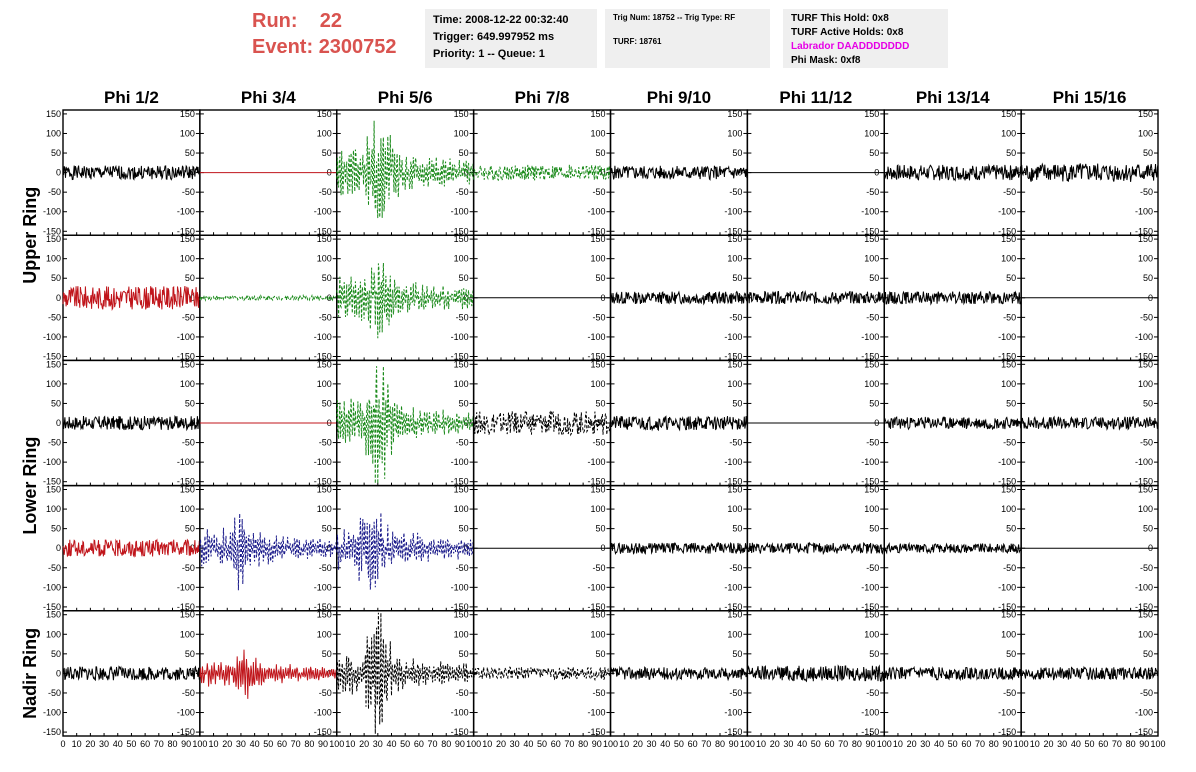 Image resolution: width=1196 pixels, height=772 pixels. I want to click on x-tick-label: 80, so click(720, 744).